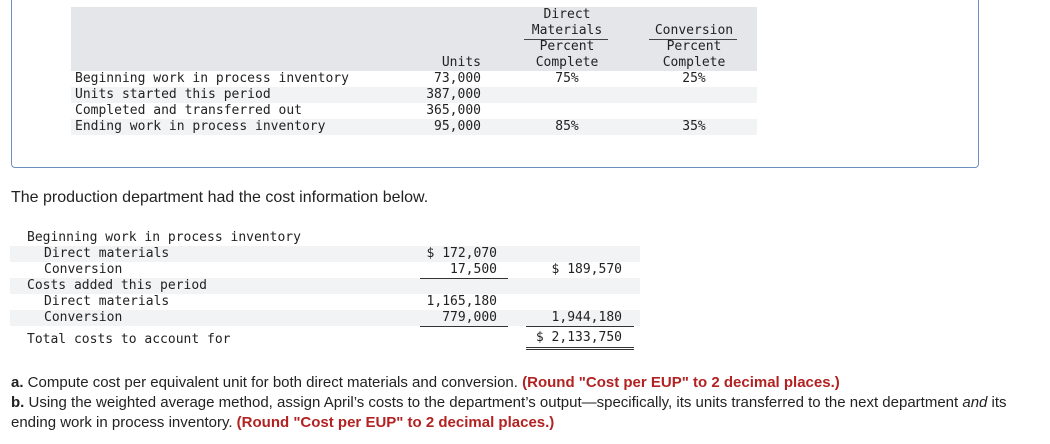  I want to click on cost-label-total: Total costs to account for, so click(129, 339).